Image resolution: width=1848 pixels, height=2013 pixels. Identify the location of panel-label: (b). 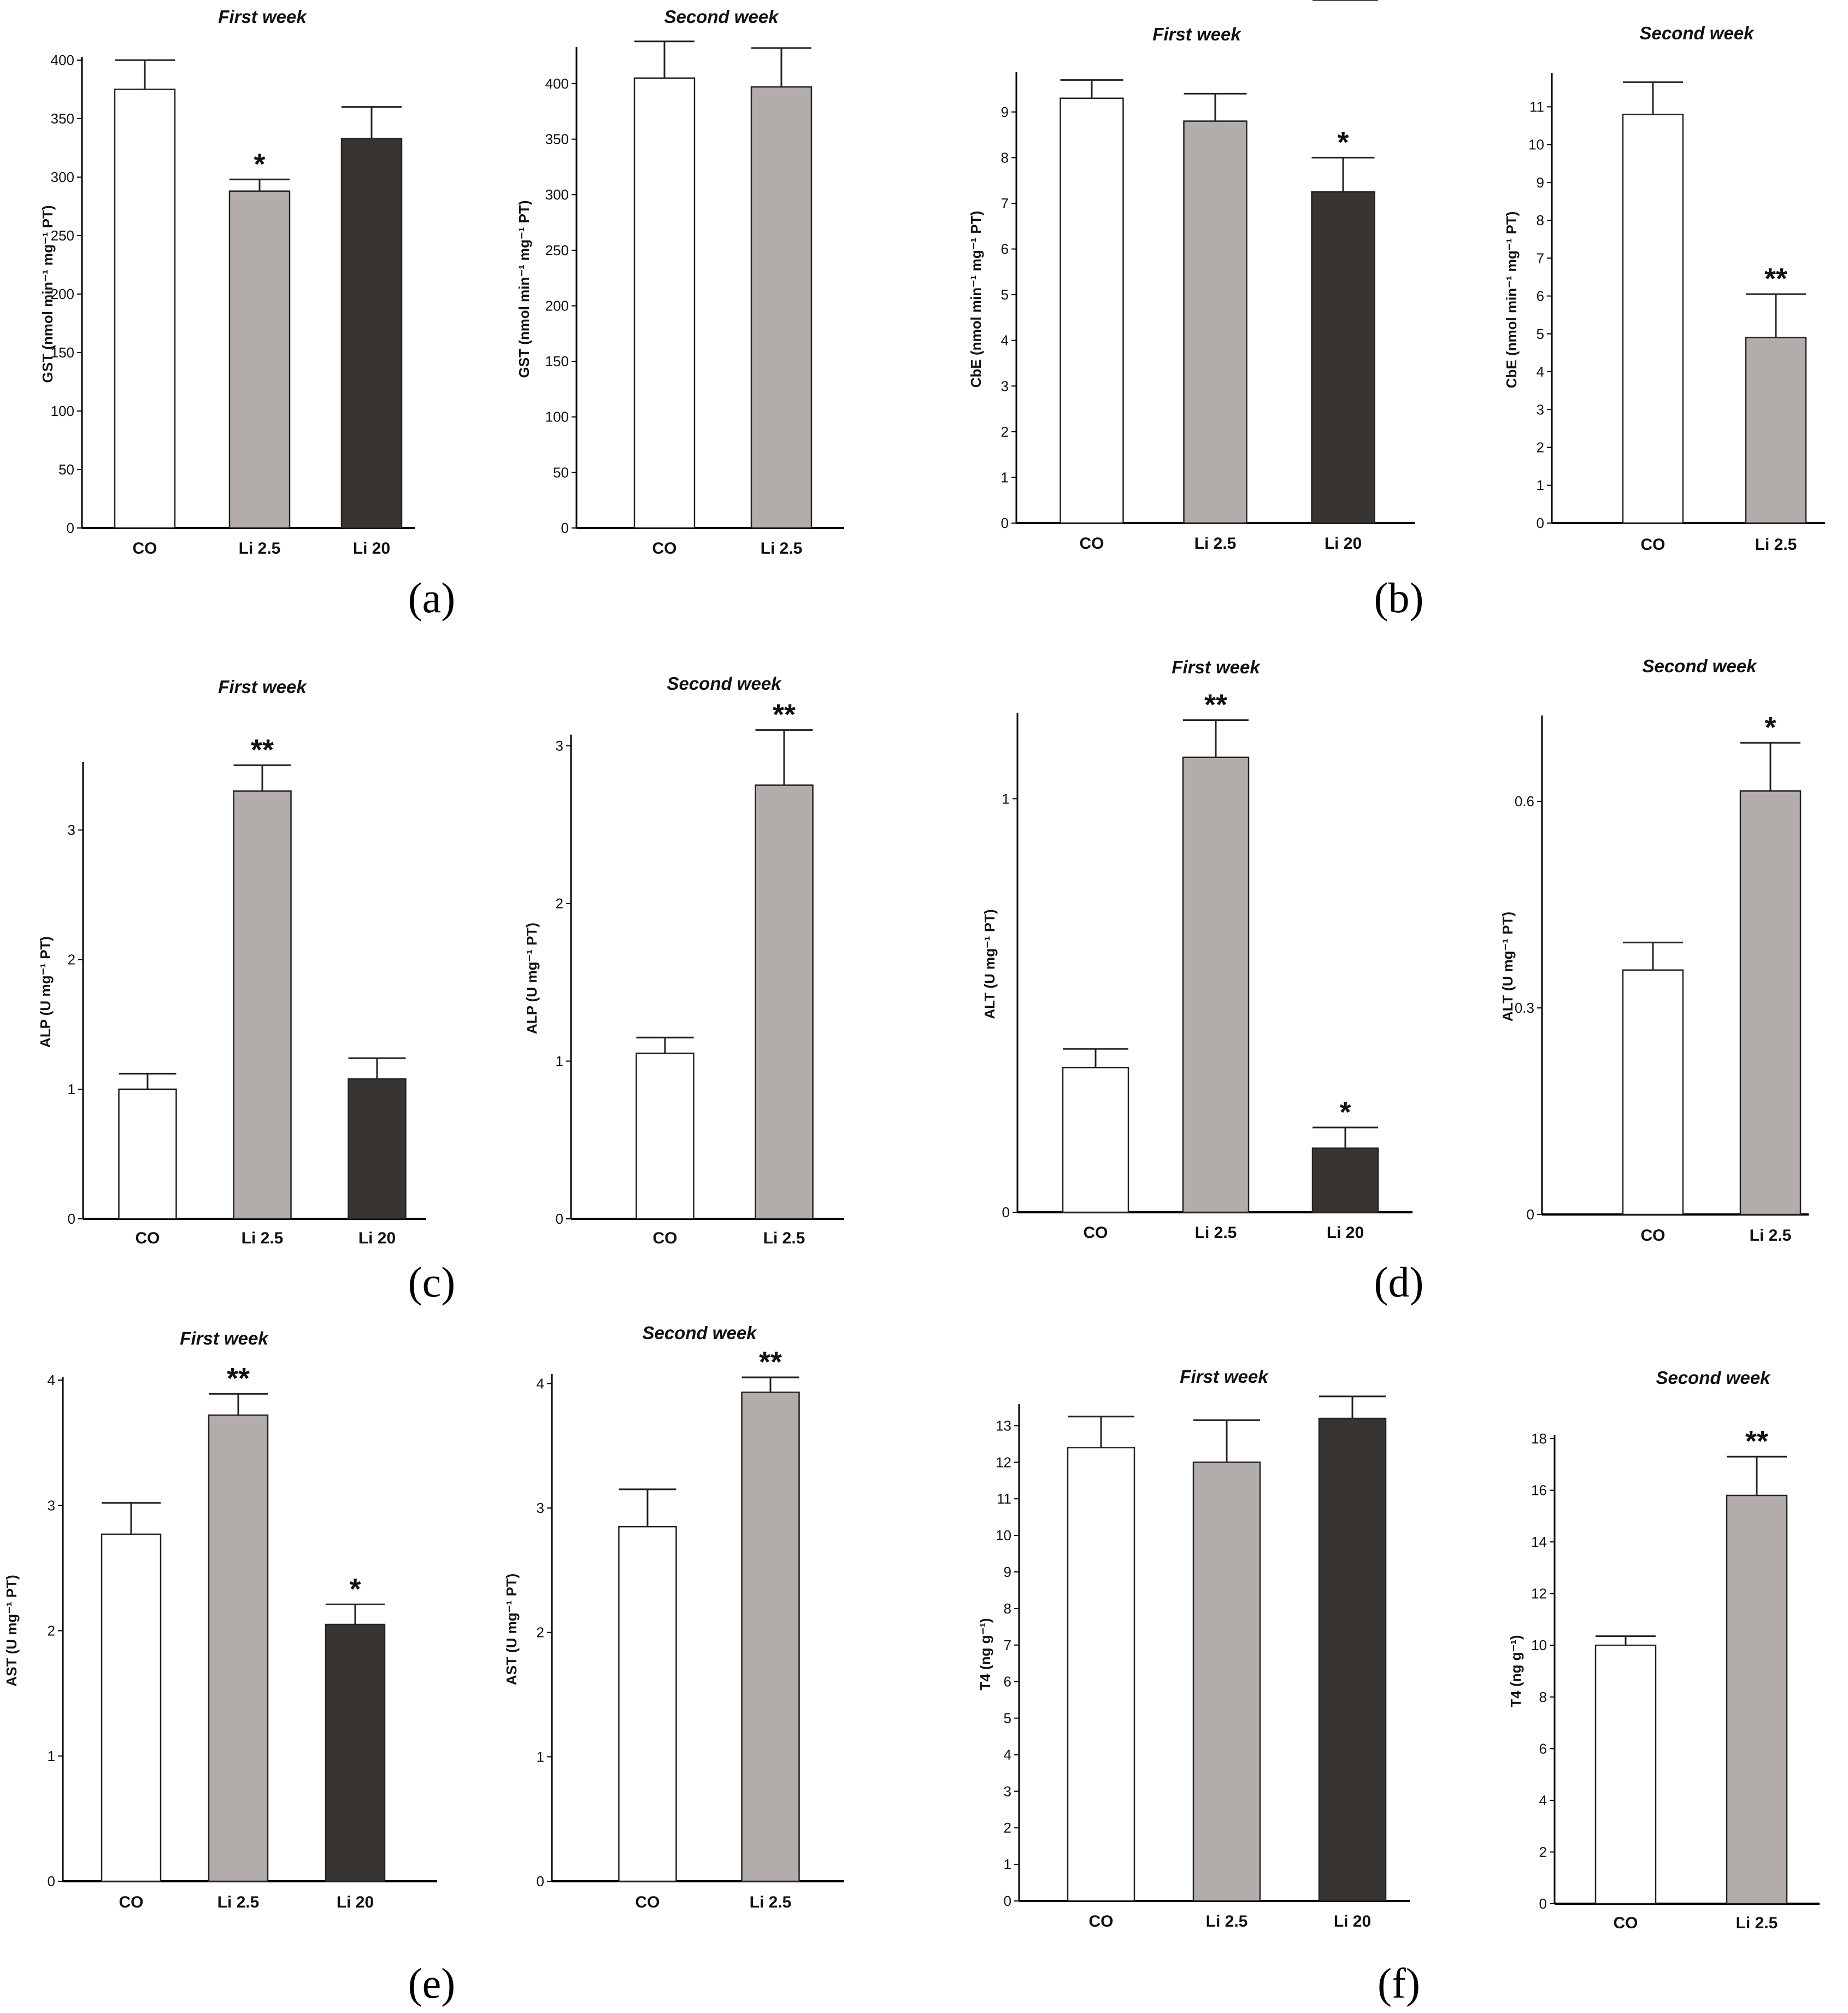
(1399, 597).